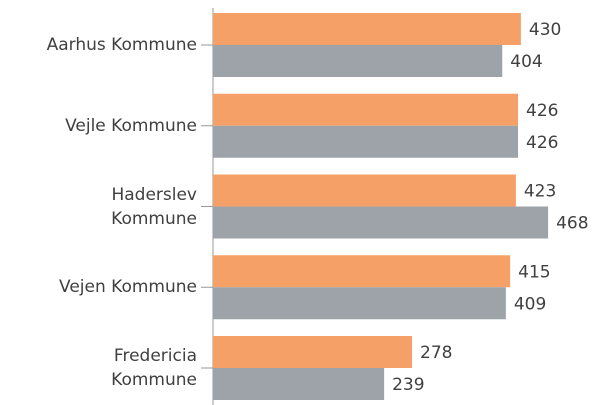  Describe the element at coordinates (436, 353) in the screenshot. I see `value-label: 278` at that location.